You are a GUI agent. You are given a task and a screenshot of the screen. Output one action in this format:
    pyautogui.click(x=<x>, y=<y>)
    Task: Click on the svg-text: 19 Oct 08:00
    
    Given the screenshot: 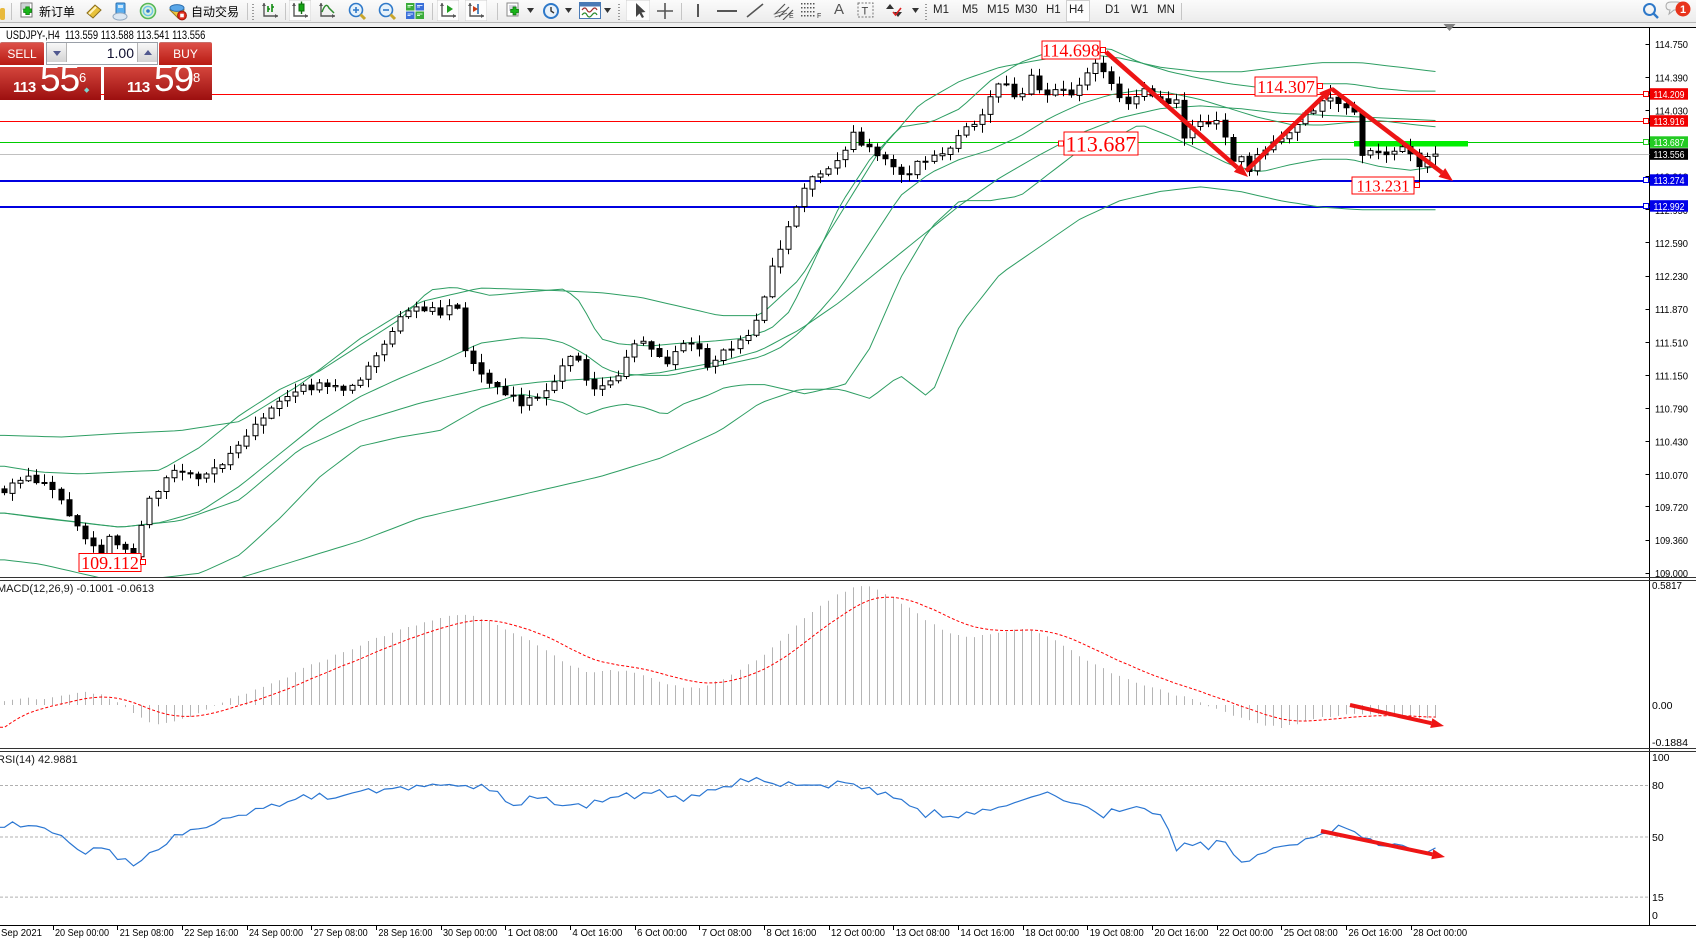 What is the action you would take?
    pyautogui.click(x=1117, y=933)
    